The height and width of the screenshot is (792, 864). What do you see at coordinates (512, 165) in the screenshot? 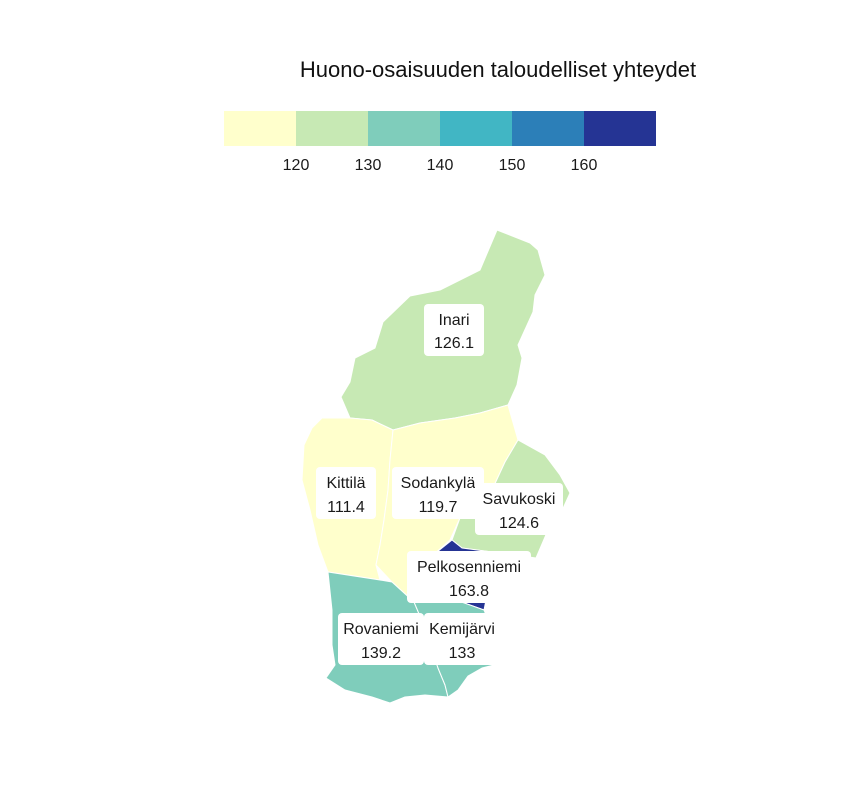
I see `legend-tick-label: 150` at bounding box center [512, 165].